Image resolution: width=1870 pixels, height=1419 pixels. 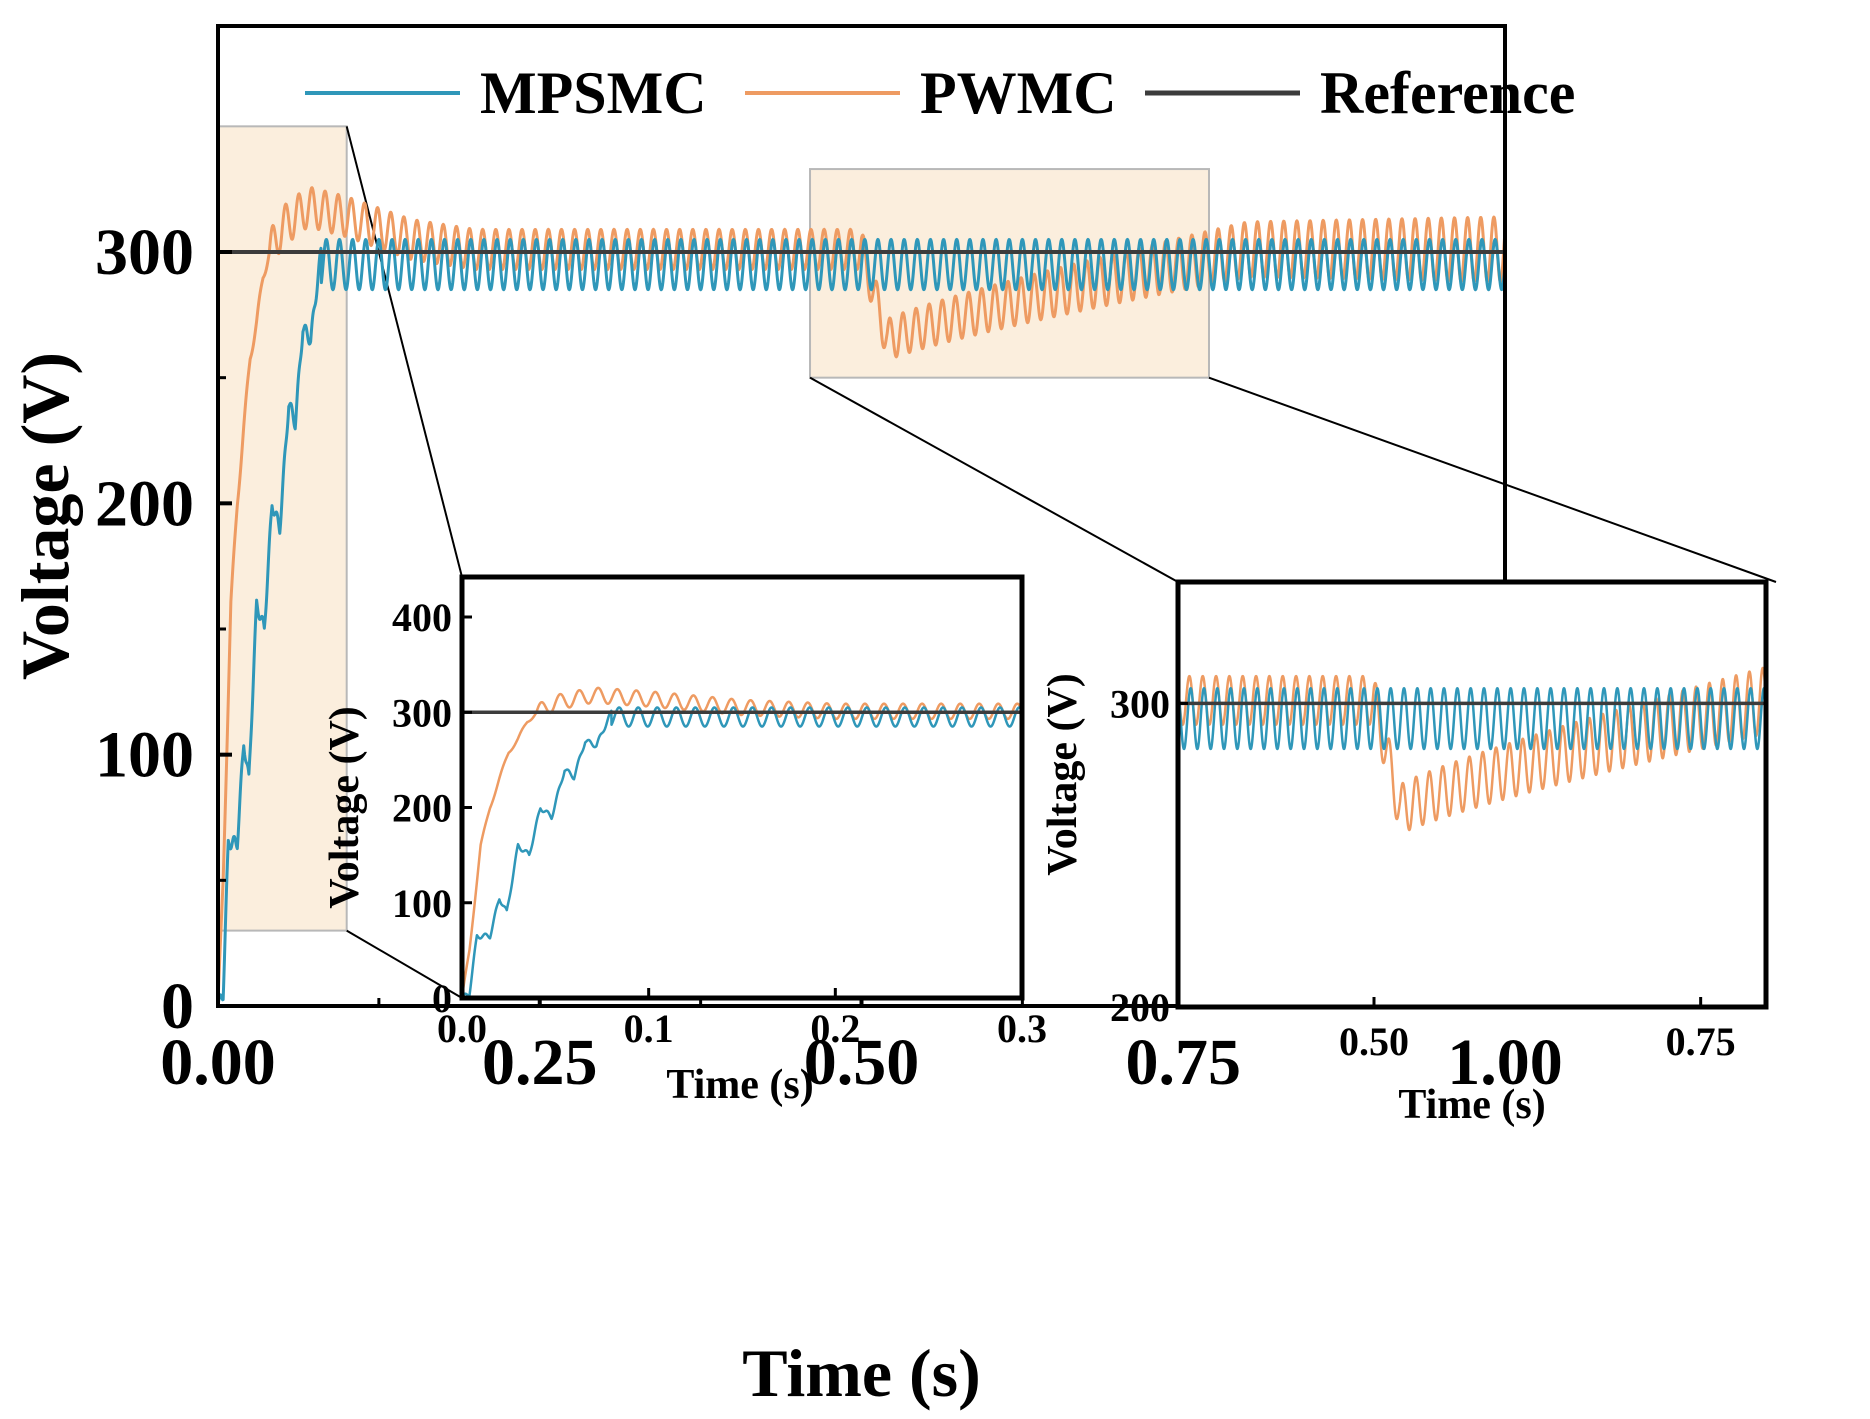 What do you see at coordinates (422, 903) in the screenshot?
I see `inset-start-y-tick-label-1: 100` at bounding box center [422, 903].